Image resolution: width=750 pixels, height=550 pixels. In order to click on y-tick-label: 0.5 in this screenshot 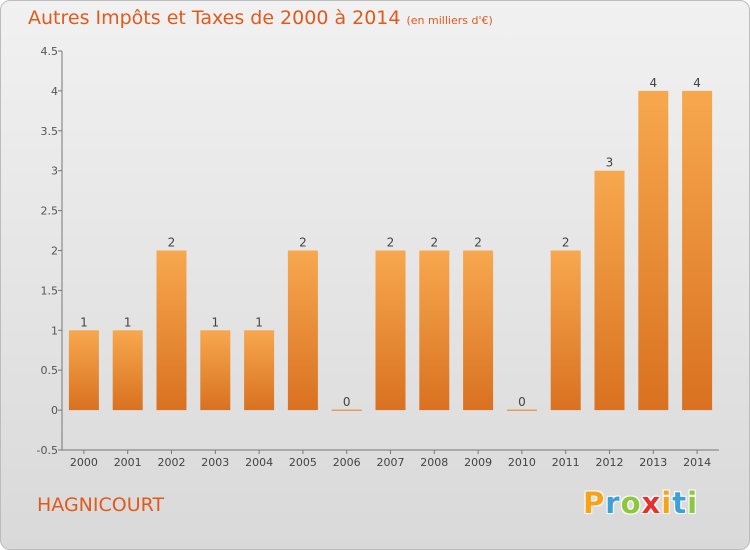, I will do `click(50, 370)`.